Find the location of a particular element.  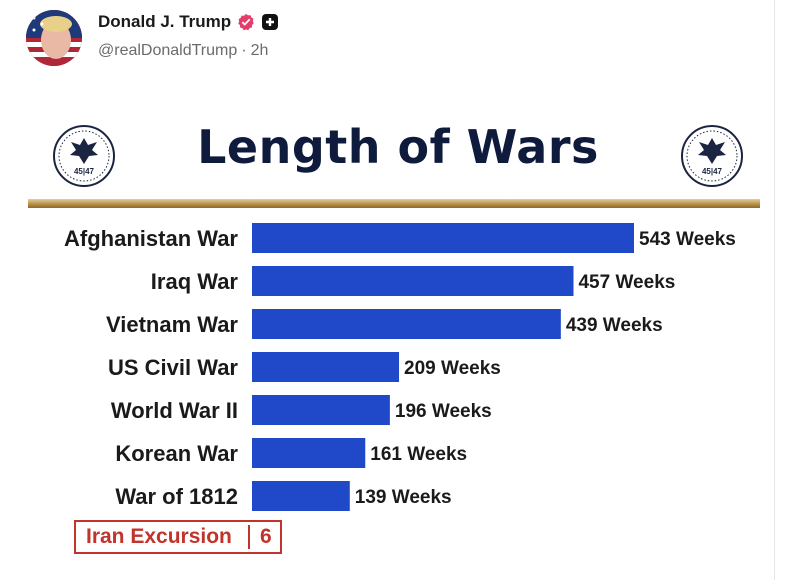

avatar-image is located at coordinates (54, 38).